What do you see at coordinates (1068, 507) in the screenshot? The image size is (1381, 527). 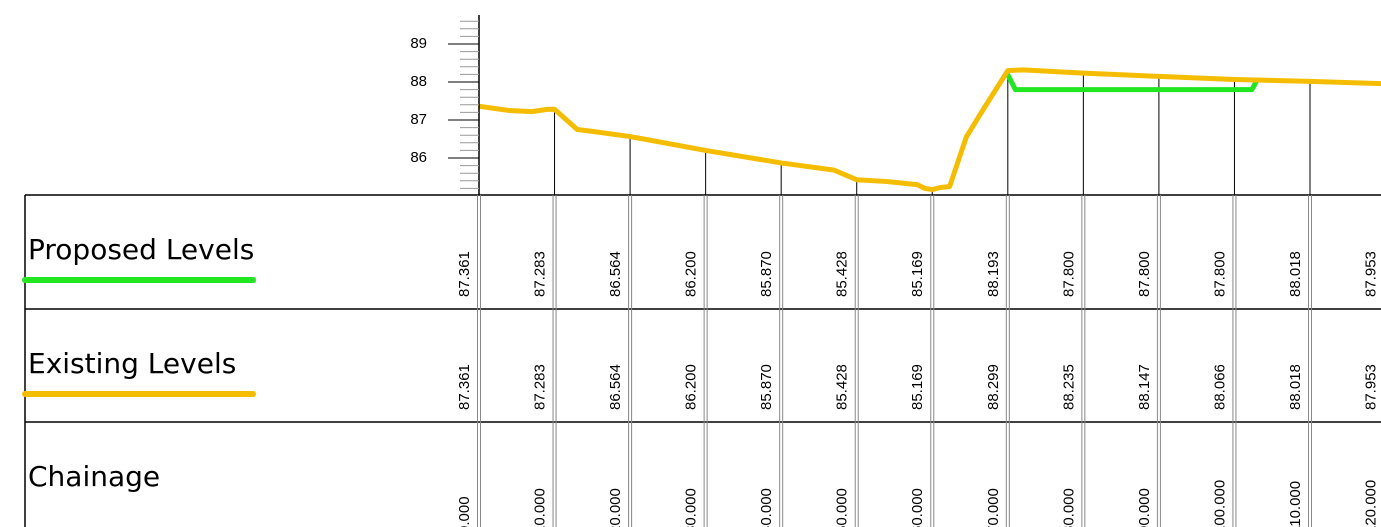 I see `chainage-value: 80.000` at bounding box center [1068, 507].